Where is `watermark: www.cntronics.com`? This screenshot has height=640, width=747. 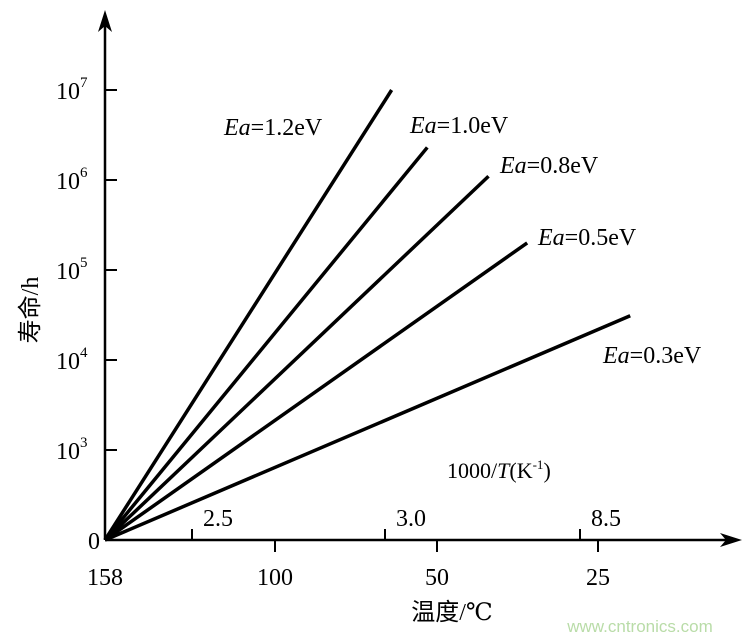
watermark: www.cntronics.com is located at coordinates (639, 626).